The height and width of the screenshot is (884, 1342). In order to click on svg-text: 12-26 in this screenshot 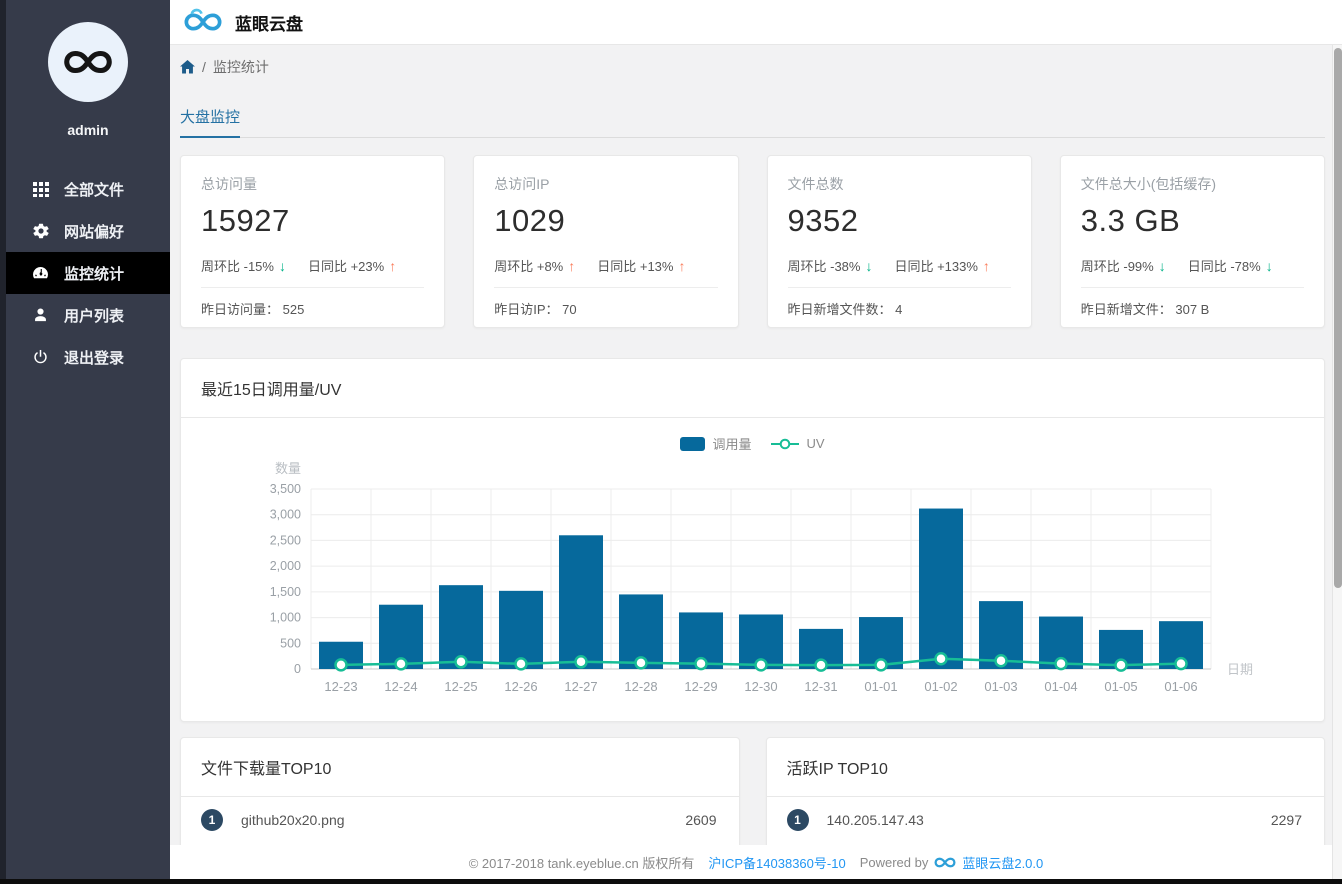, I will do `click(520, 686)`.